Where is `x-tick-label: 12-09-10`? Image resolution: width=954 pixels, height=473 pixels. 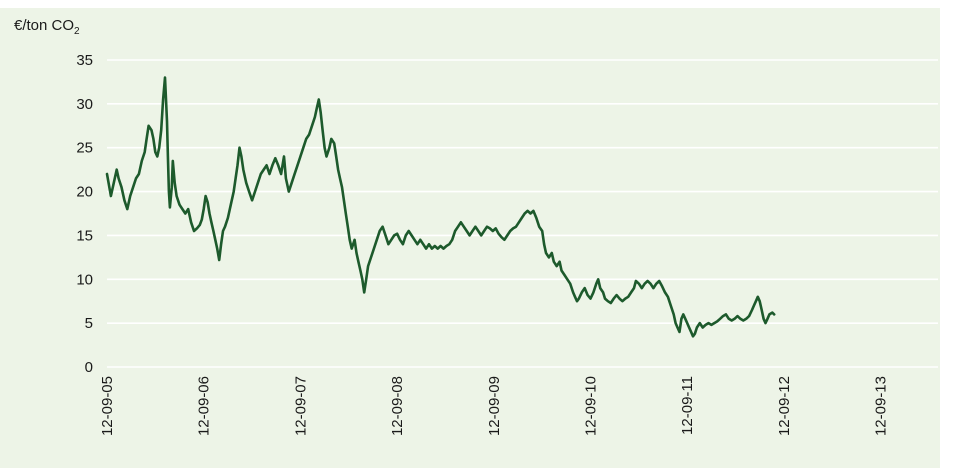
x-tick-label: 12-09-10 is located at coordinates (591, 406).